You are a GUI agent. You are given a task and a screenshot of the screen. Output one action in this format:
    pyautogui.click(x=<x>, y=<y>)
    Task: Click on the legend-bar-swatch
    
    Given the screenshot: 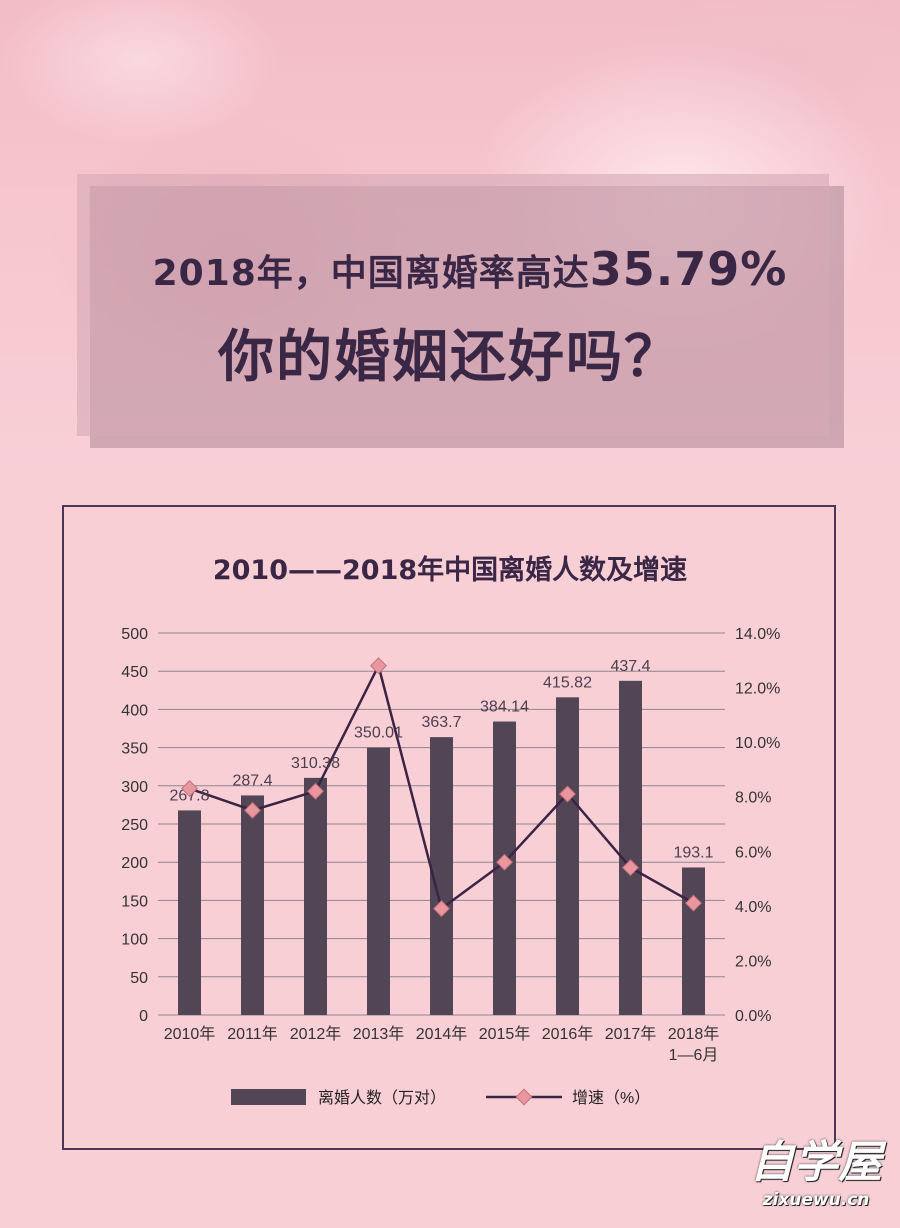 What is the action you would take?
    pyautogui.click(x=268, y=1097)
    